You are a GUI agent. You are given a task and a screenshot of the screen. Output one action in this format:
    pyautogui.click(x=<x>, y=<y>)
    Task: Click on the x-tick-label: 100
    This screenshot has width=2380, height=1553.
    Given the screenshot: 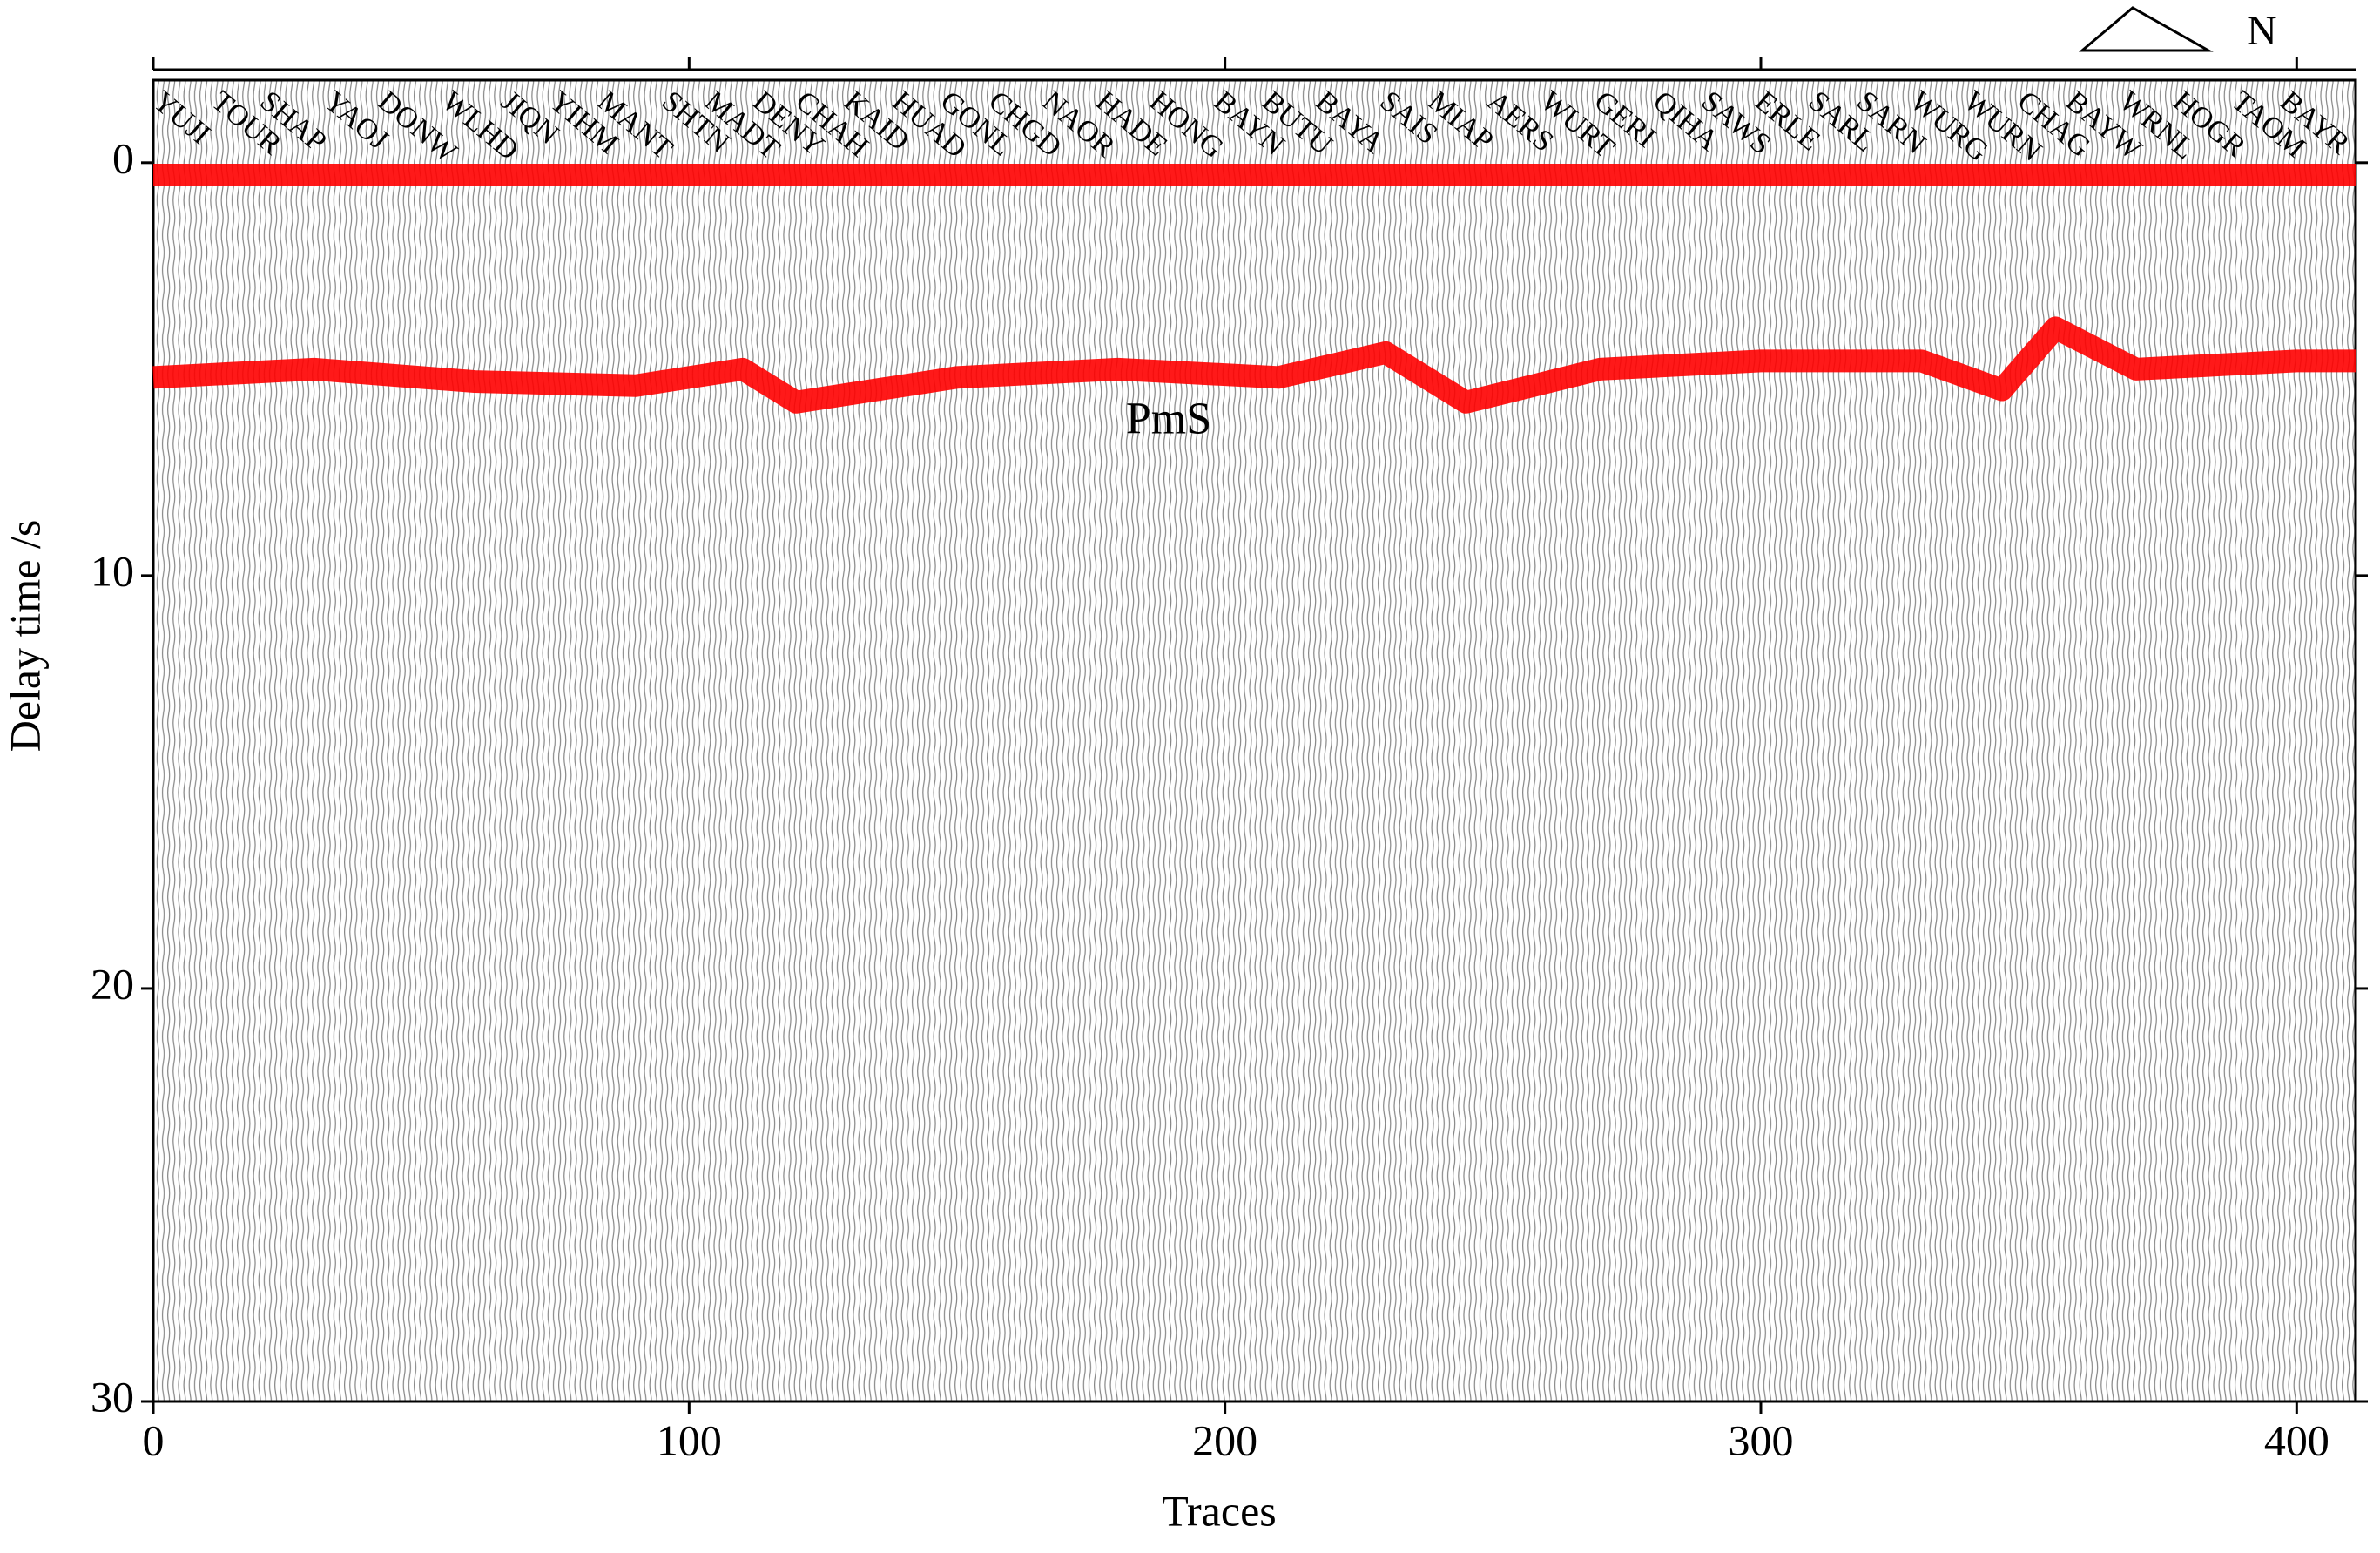 What is the action you would take?
    pyautogui.click(x=689, y=1439)
    